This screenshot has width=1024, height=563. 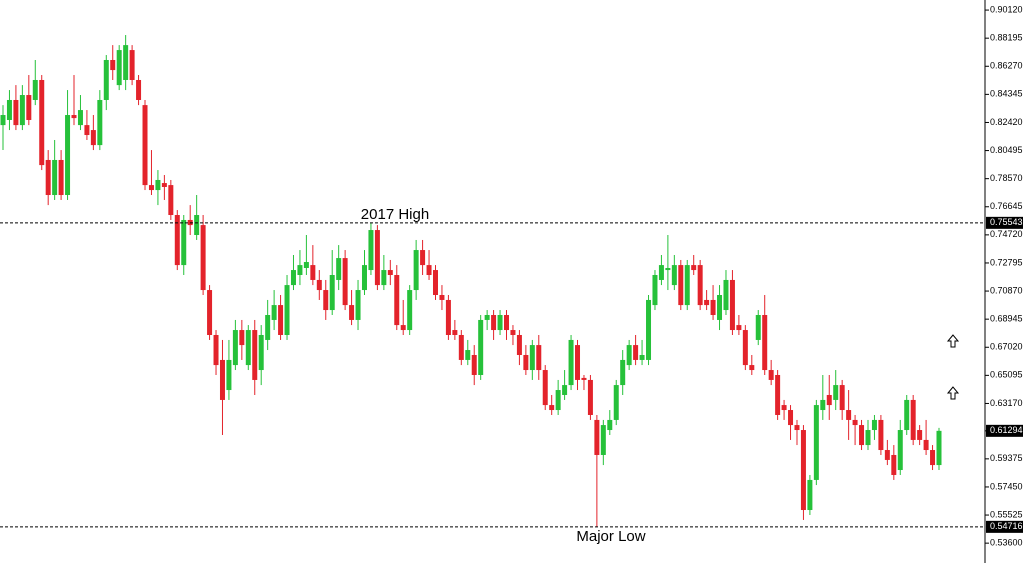 I want to click on y-tick-label: 0.67020, so click(x=1006, y=347).